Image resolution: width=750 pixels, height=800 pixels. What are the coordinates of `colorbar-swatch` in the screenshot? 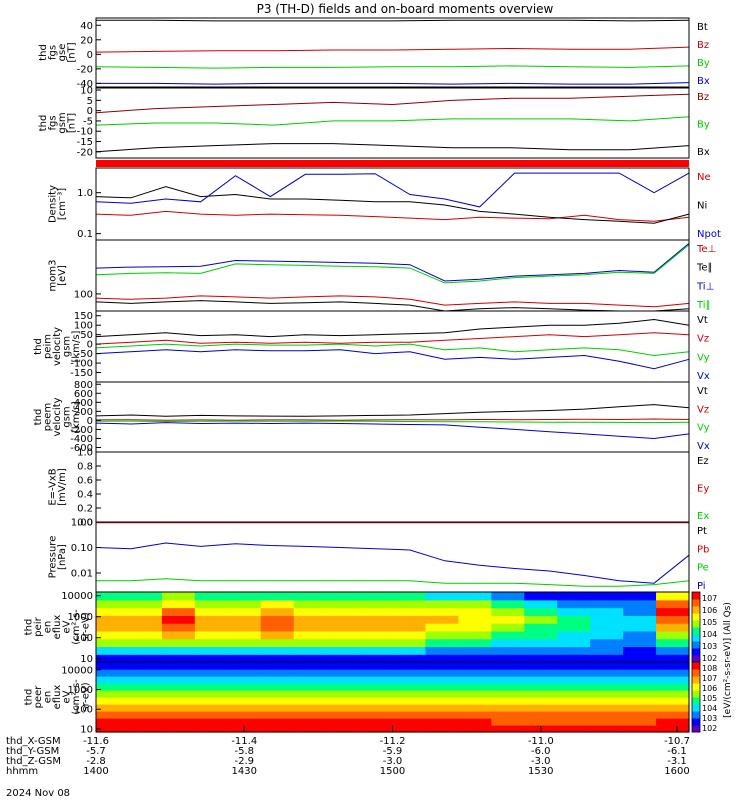 It's located at (696, 645).